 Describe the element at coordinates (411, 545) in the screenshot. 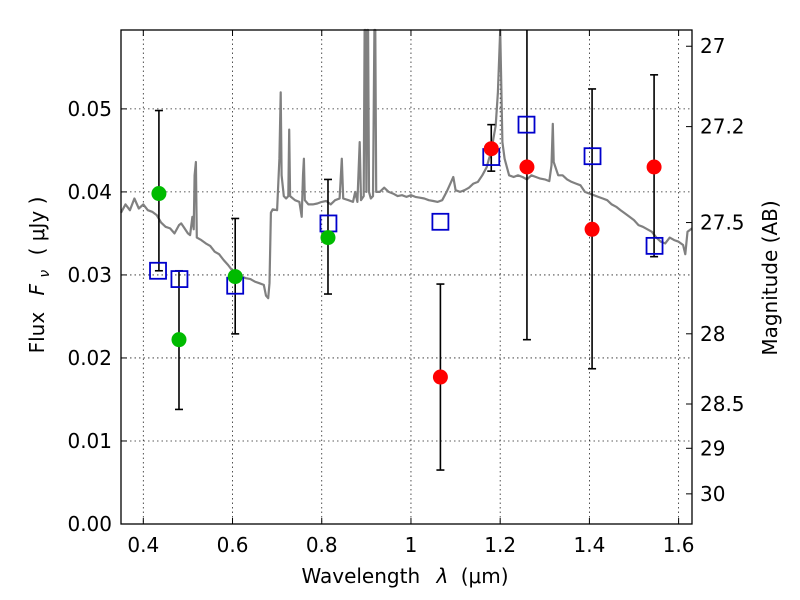

I see `x-tick-label: 1` at that location.